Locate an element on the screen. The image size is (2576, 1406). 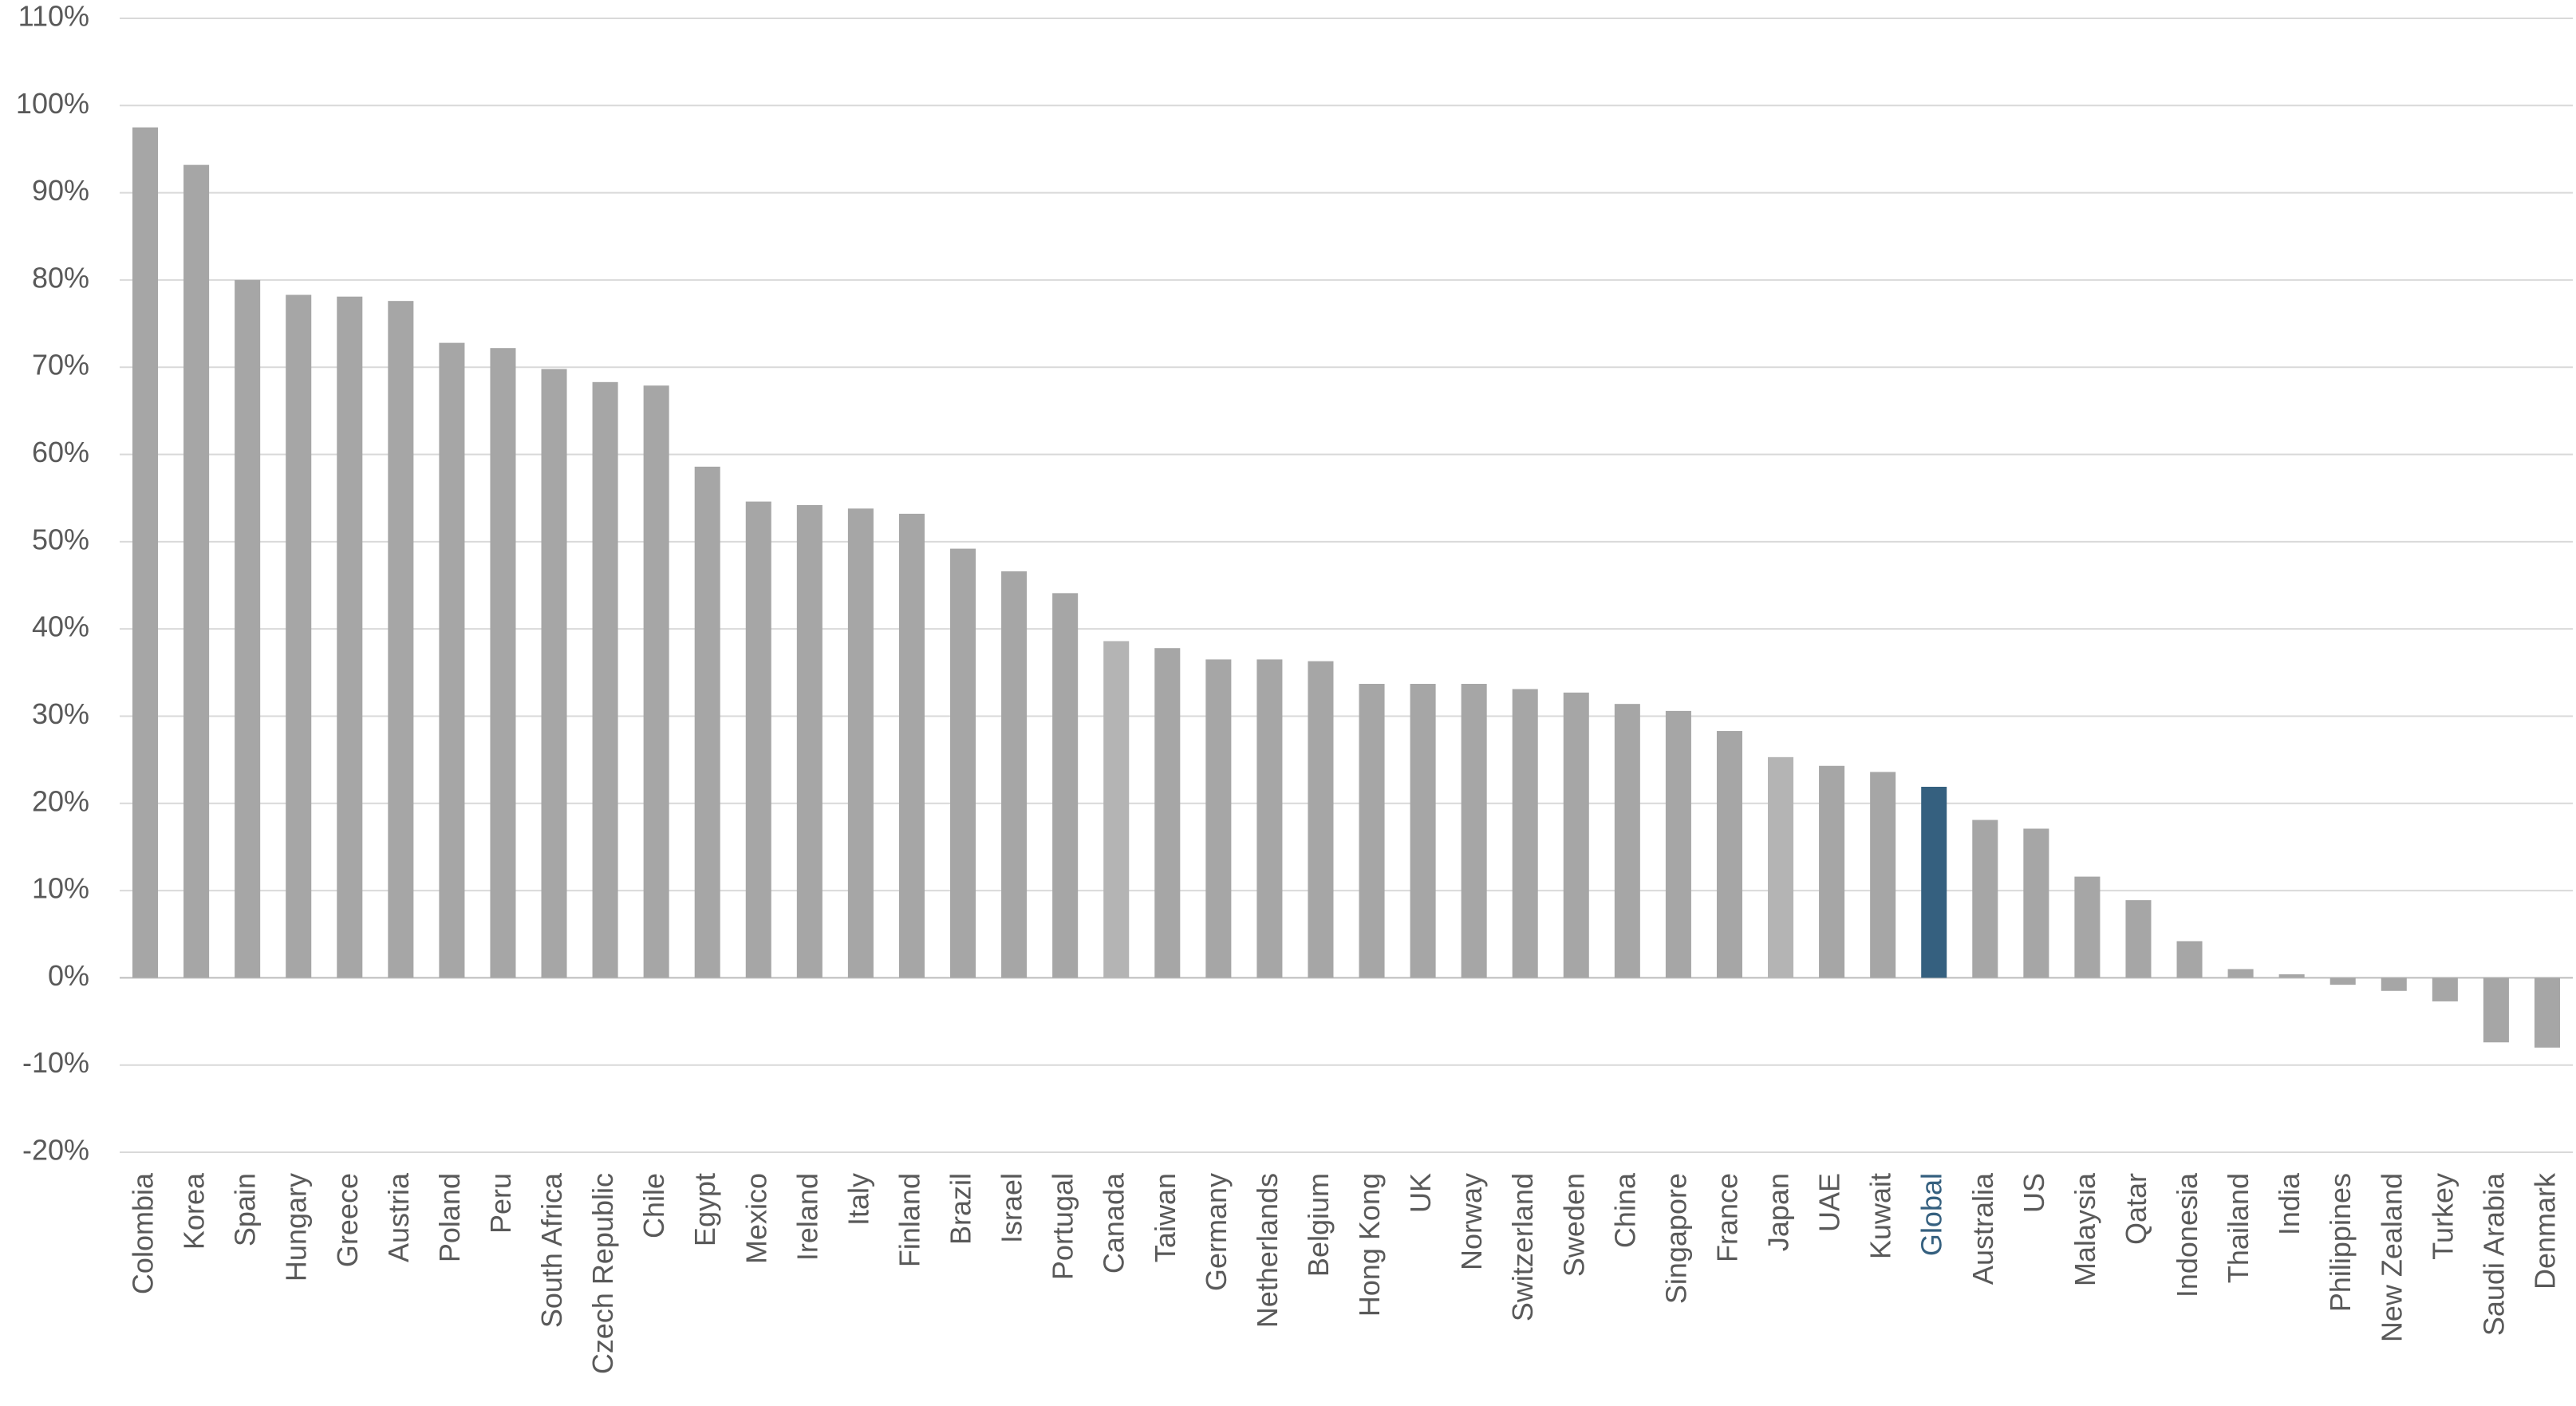
y-tick-label: 30% is located at coordinates (61, 713).